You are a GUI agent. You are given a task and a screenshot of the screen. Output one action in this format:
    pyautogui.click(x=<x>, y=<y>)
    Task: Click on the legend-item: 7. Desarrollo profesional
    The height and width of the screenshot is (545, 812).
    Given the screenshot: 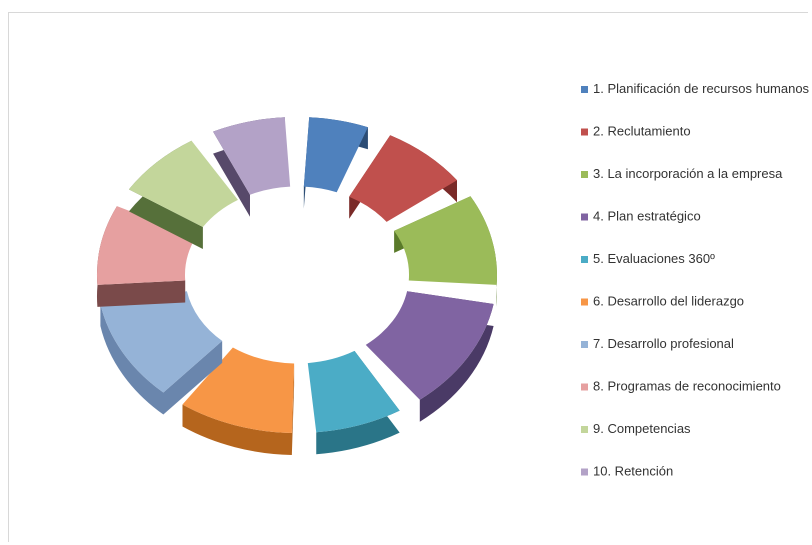 What is the action you would take?
    pyautogui.click(x=657, y=343)
    